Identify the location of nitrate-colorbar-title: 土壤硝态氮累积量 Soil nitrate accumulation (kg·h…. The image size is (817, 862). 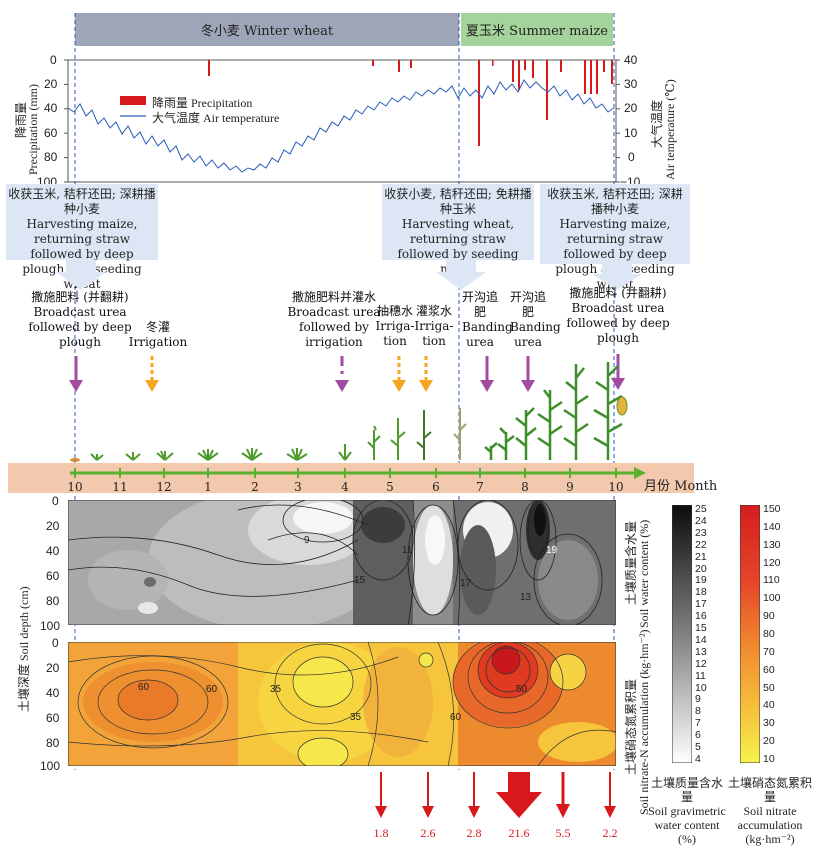
(770, 811).